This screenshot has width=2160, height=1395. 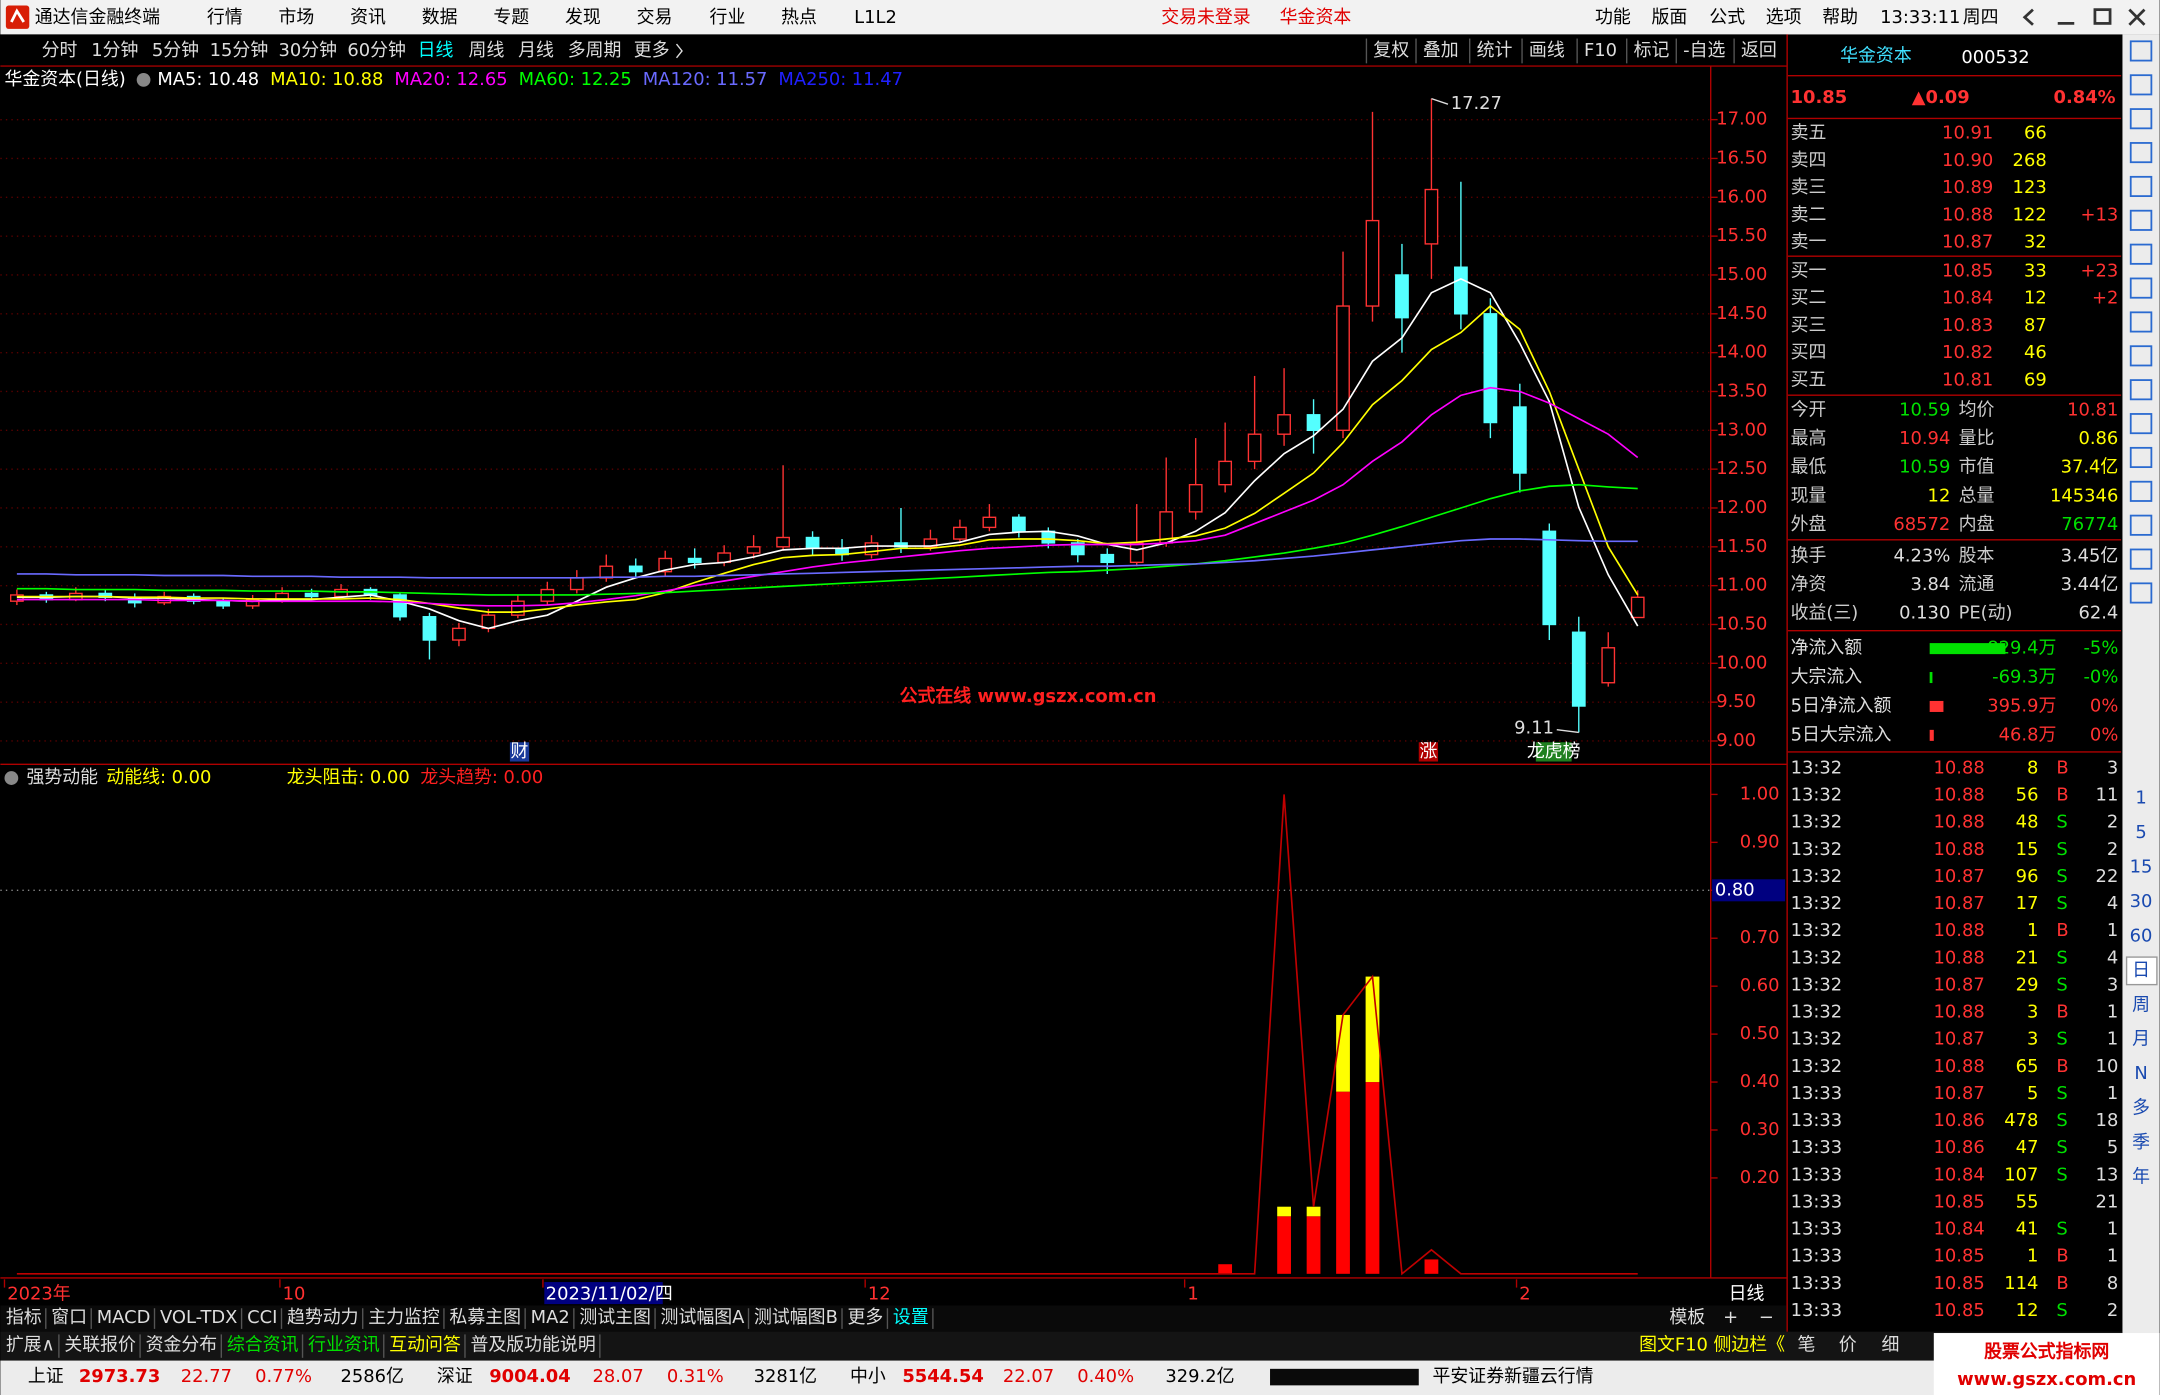 What do you see at coordinates (1652, 50) in the screenshot?
I see `tool-button: 标记` at bounding box center [1652, 50].